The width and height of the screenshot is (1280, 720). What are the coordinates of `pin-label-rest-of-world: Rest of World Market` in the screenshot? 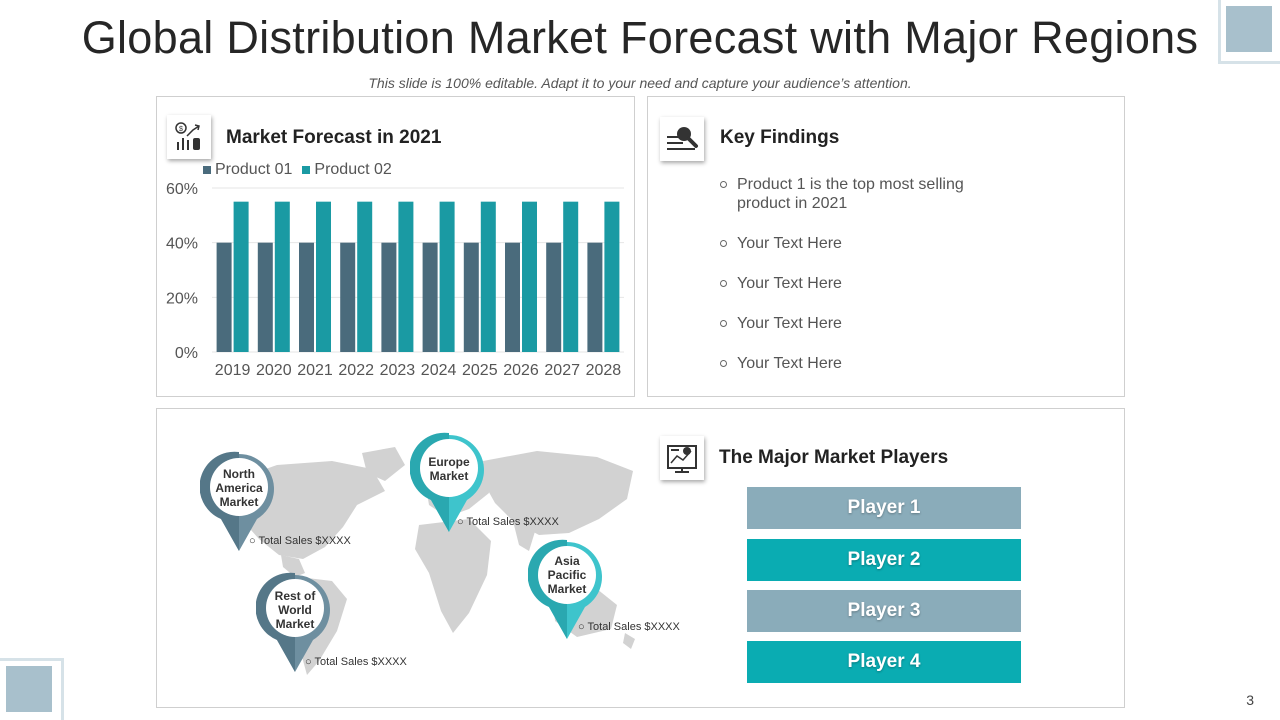 It's located at (295, 610).